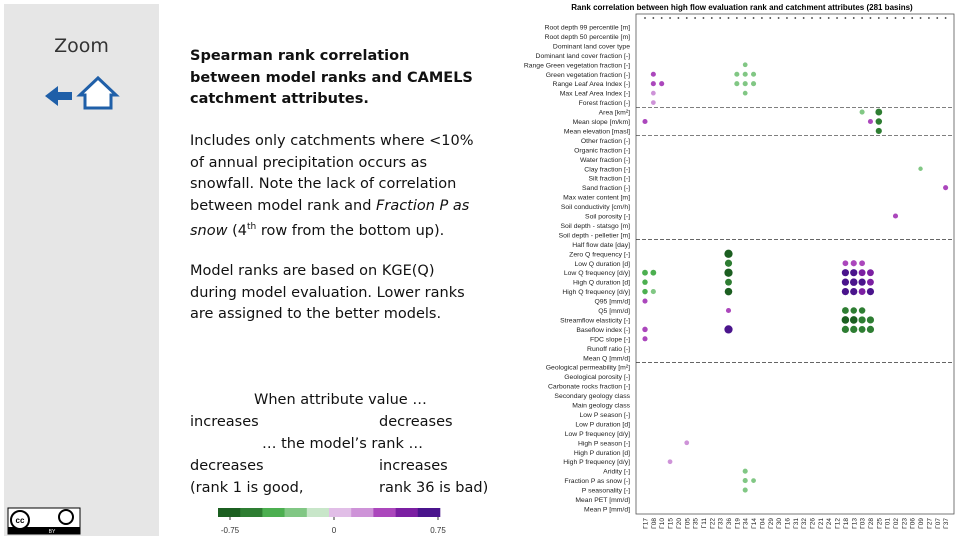  Describe the element at coordinates (606, 491) in the screenshot. I see `row-label: P seasonality [-]` at that location.